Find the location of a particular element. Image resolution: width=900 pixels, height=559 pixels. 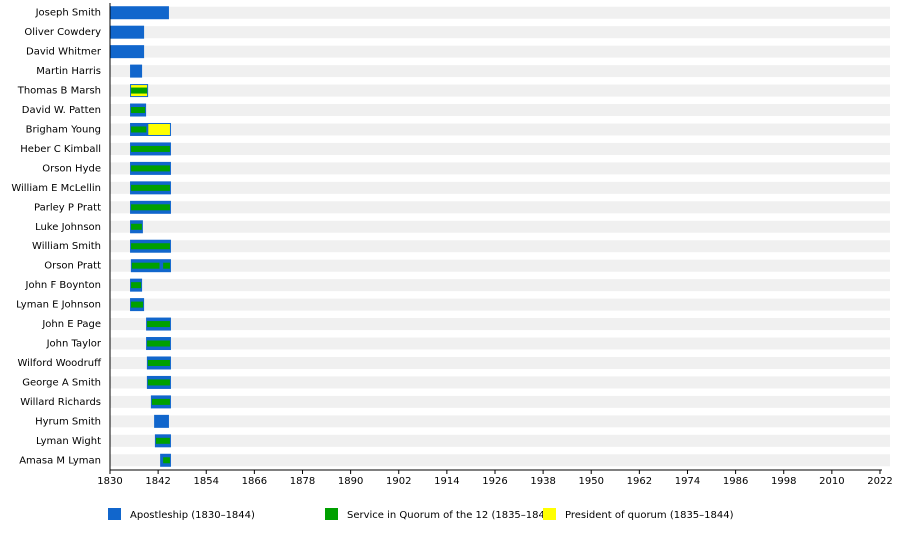

x-tick-label: 1950 is located at coordinates (591, 481).